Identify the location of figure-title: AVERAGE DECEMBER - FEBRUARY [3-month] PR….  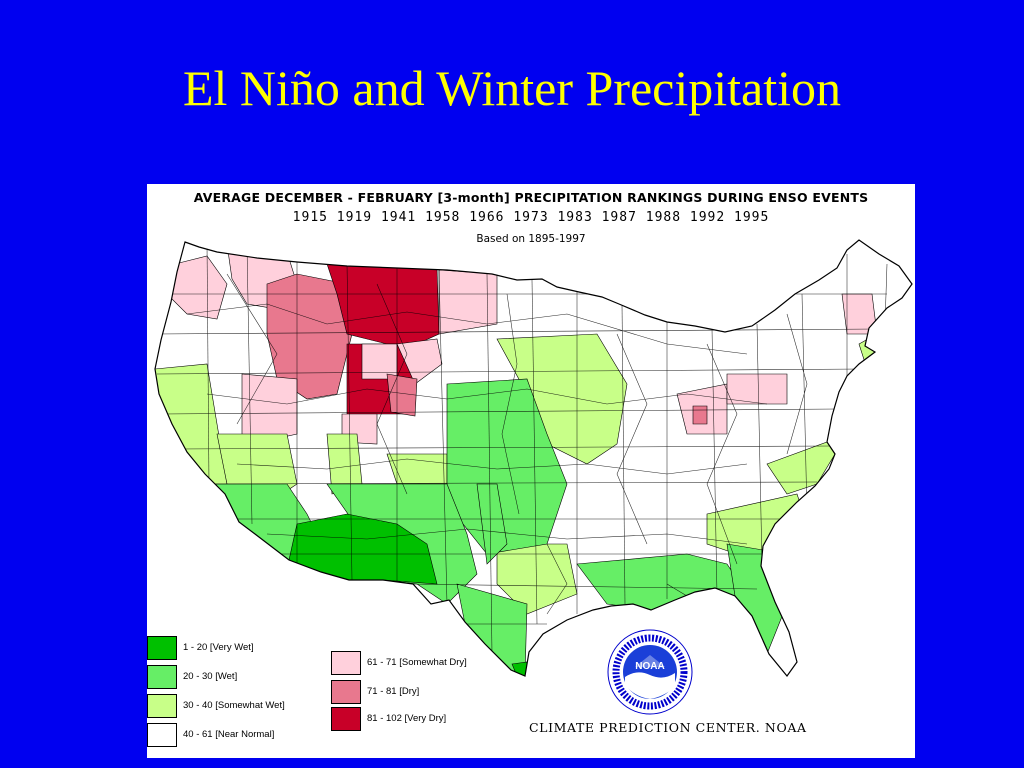
(531, 197).